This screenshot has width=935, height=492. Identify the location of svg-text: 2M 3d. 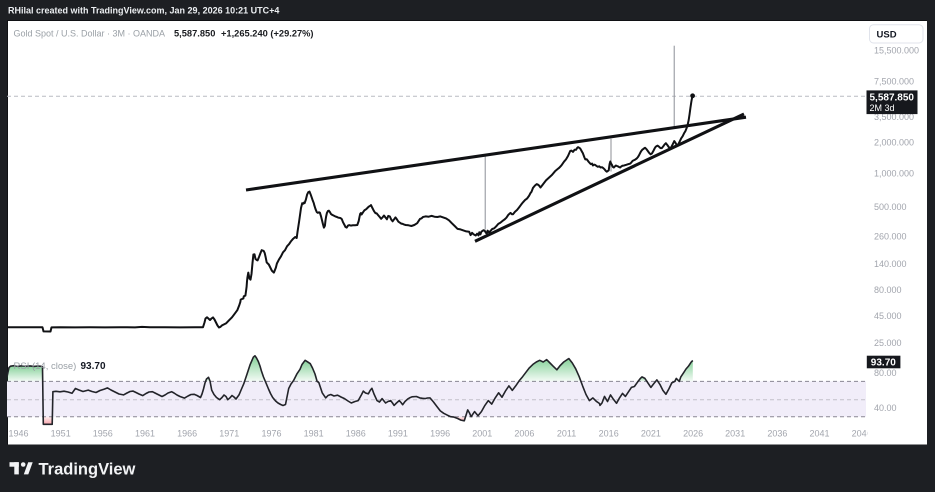
(882, 108).